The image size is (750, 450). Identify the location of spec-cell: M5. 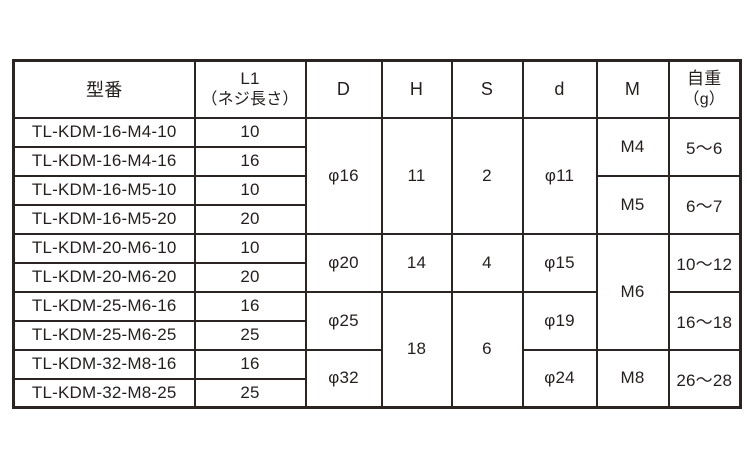
(632, 204).